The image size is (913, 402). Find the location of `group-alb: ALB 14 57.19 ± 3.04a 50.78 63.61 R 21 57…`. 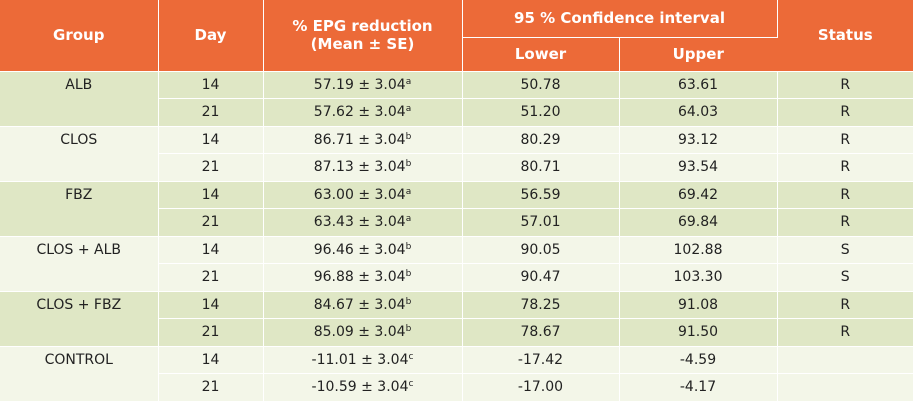

group-alb: ALB 14 57.19 ± 3.04a 50.78 63.61 R 21 57… is located at coordinates (456, 99).